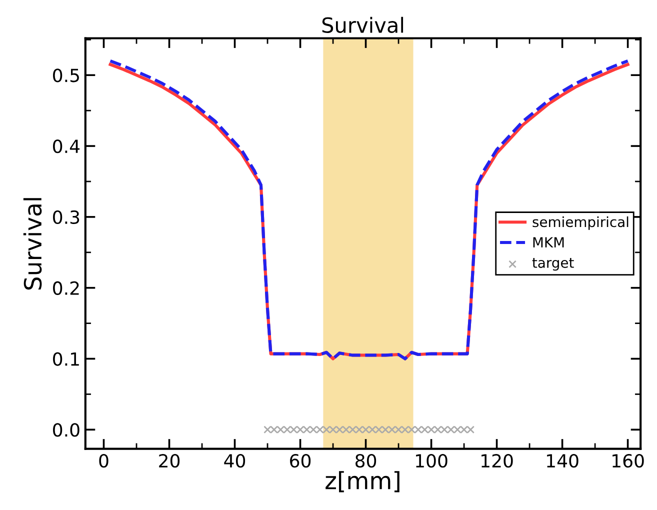  Describe the element at coordinates (66, 217) in the screenshot. I see `y-tick-label: 0.3` at that location.